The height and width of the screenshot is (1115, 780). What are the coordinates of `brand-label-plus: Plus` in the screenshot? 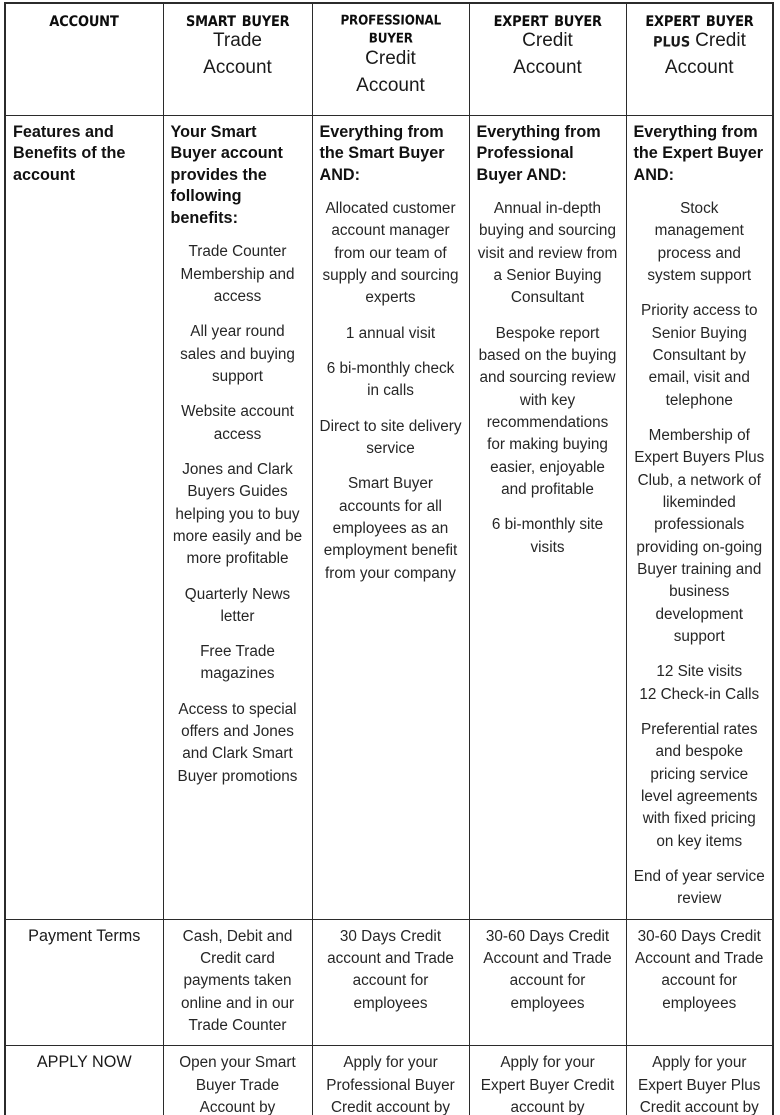 It's located at (671, 41).